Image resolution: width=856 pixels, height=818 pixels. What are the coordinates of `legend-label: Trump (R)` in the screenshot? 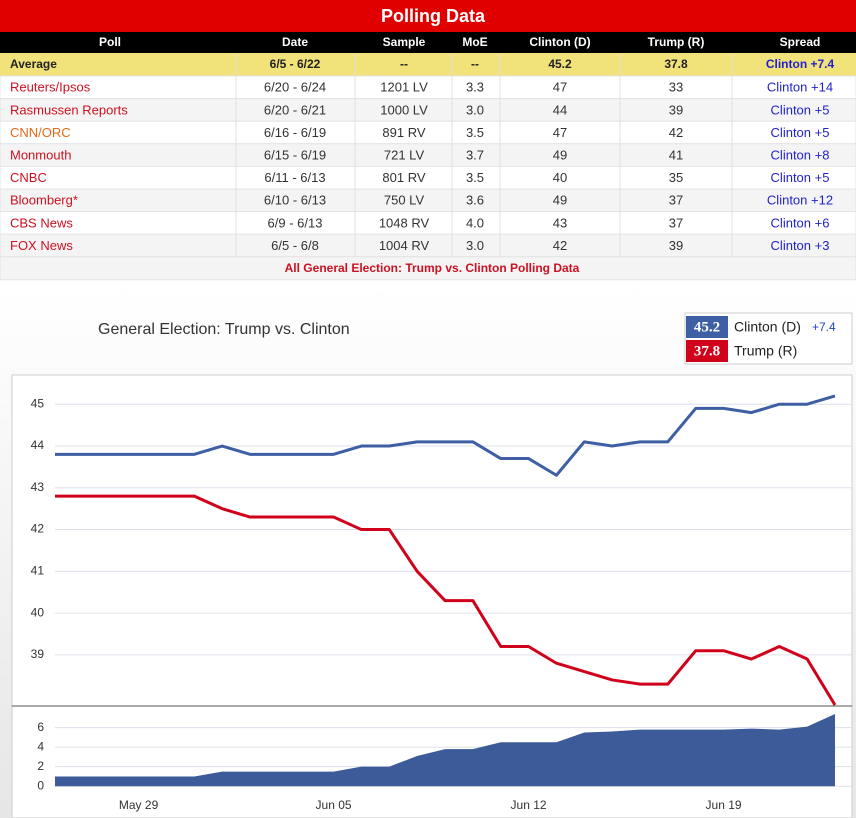 It's located at (765, 351).